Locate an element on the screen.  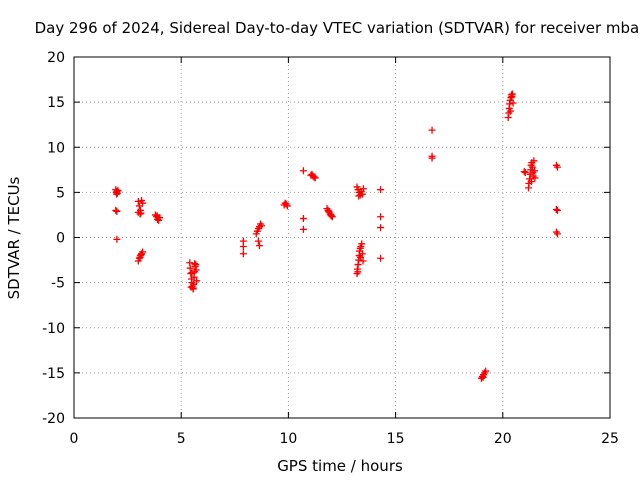
x-tick-label: 20 is located at coordinates (503, 439).